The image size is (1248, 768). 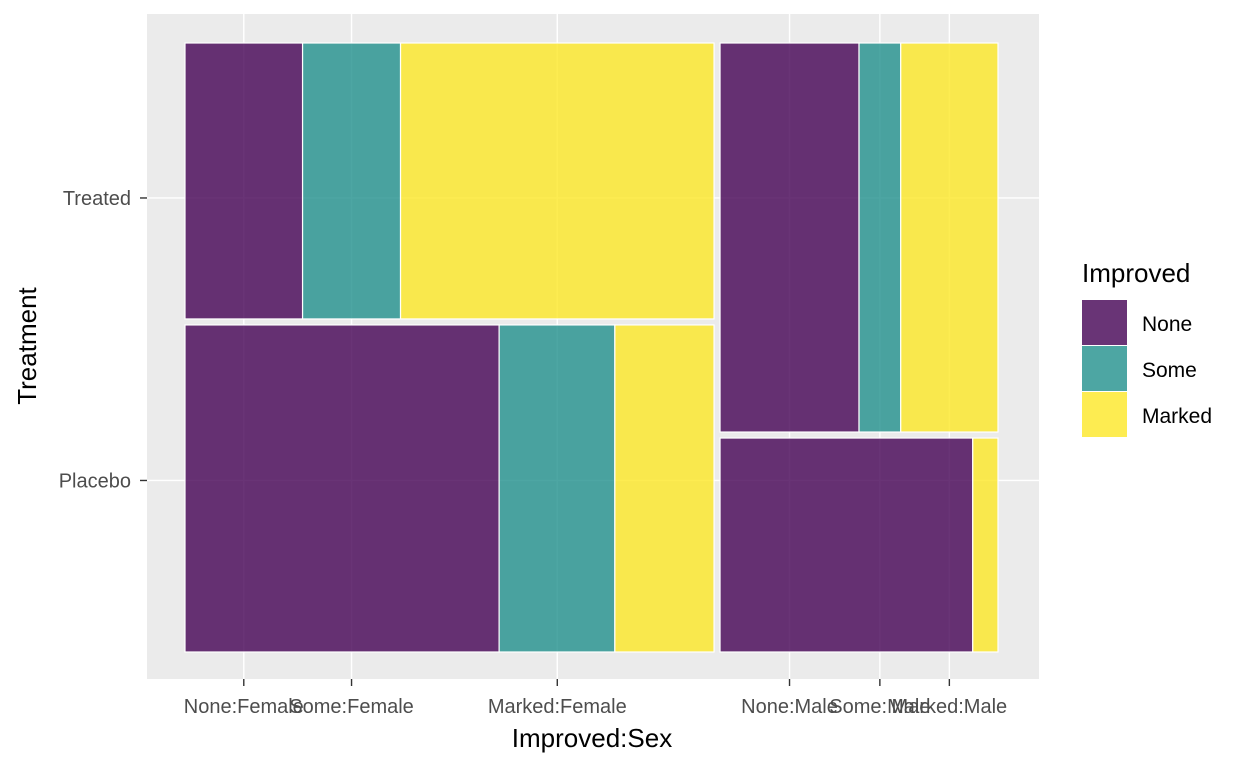 I want to click on legend-swatch-none, so click(x=1104, y=322).